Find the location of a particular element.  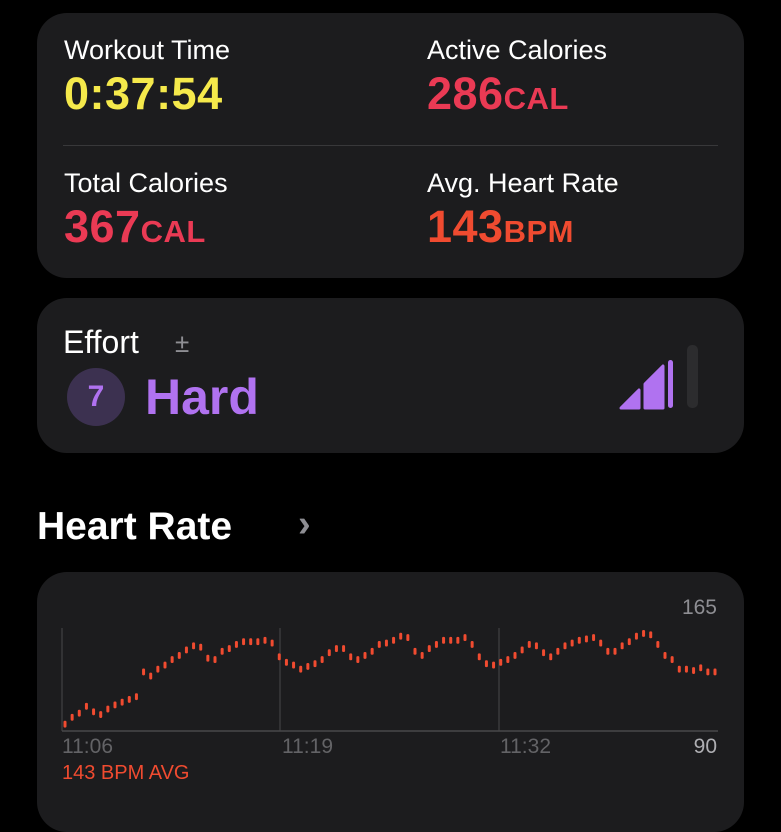

active-calories-label: Active Calories is located at coordinates (517, 50).